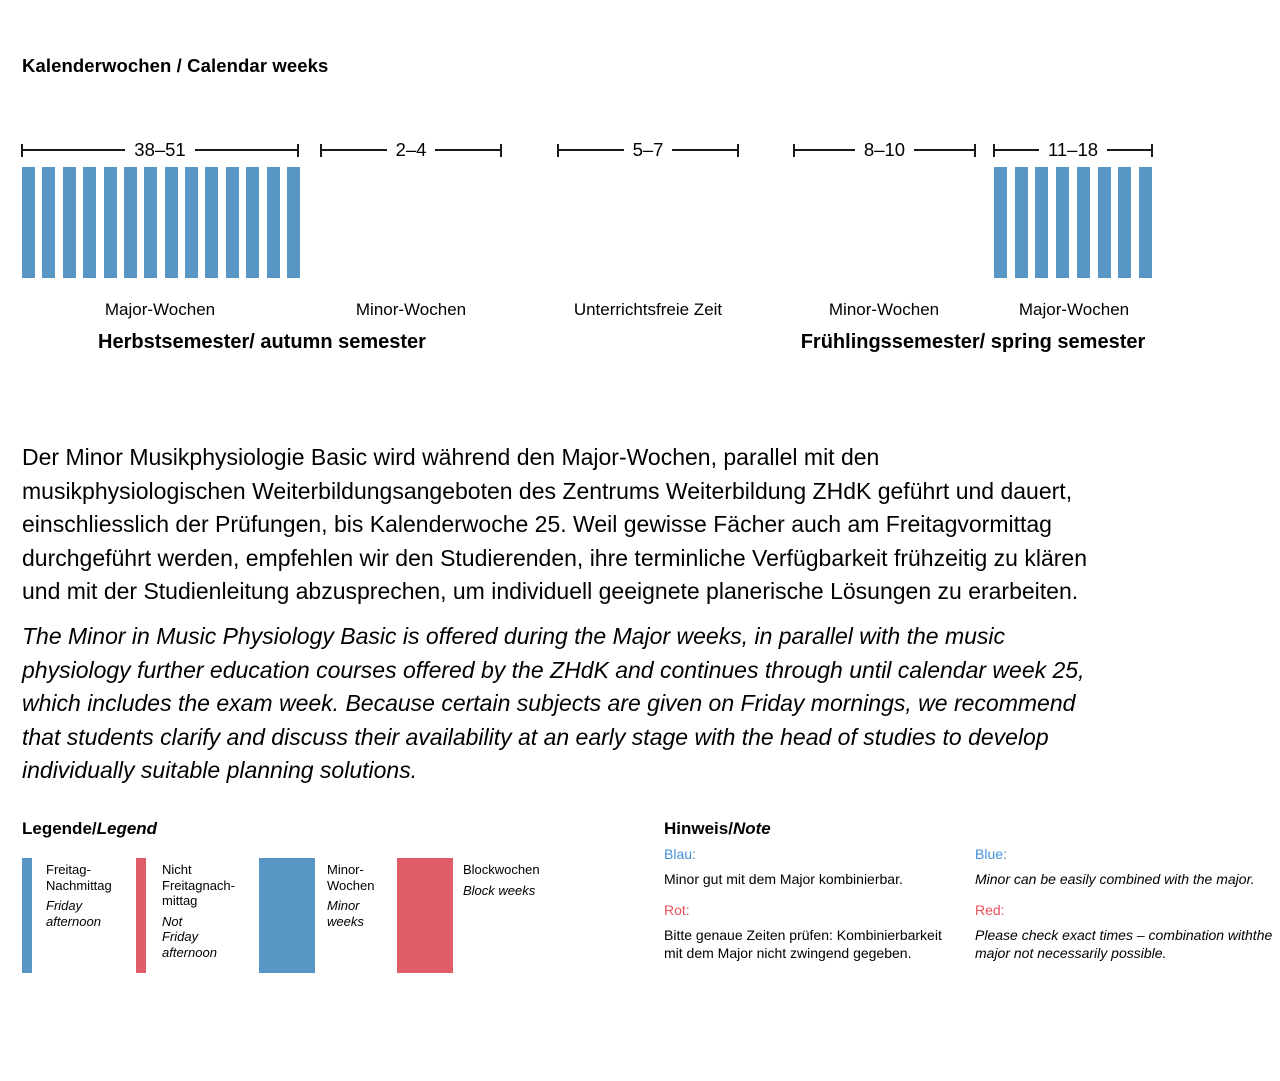 The height and width of the screenshot is (1081, 1280). What do you see at coordinates (79, 885) in the screenshot?
I see `text-line: Nachmittag` at bounding box center [79, 885].